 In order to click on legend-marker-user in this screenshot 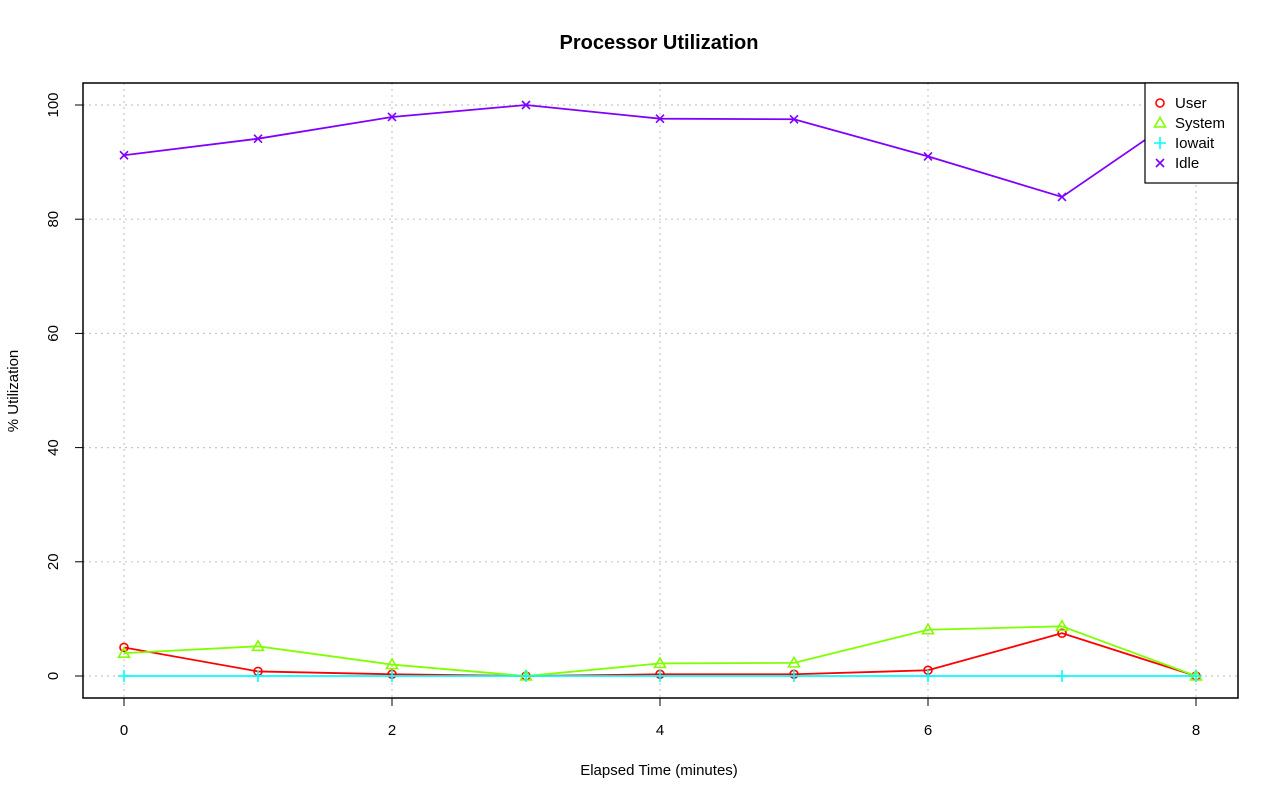, I will do `click(1160, 103)`.